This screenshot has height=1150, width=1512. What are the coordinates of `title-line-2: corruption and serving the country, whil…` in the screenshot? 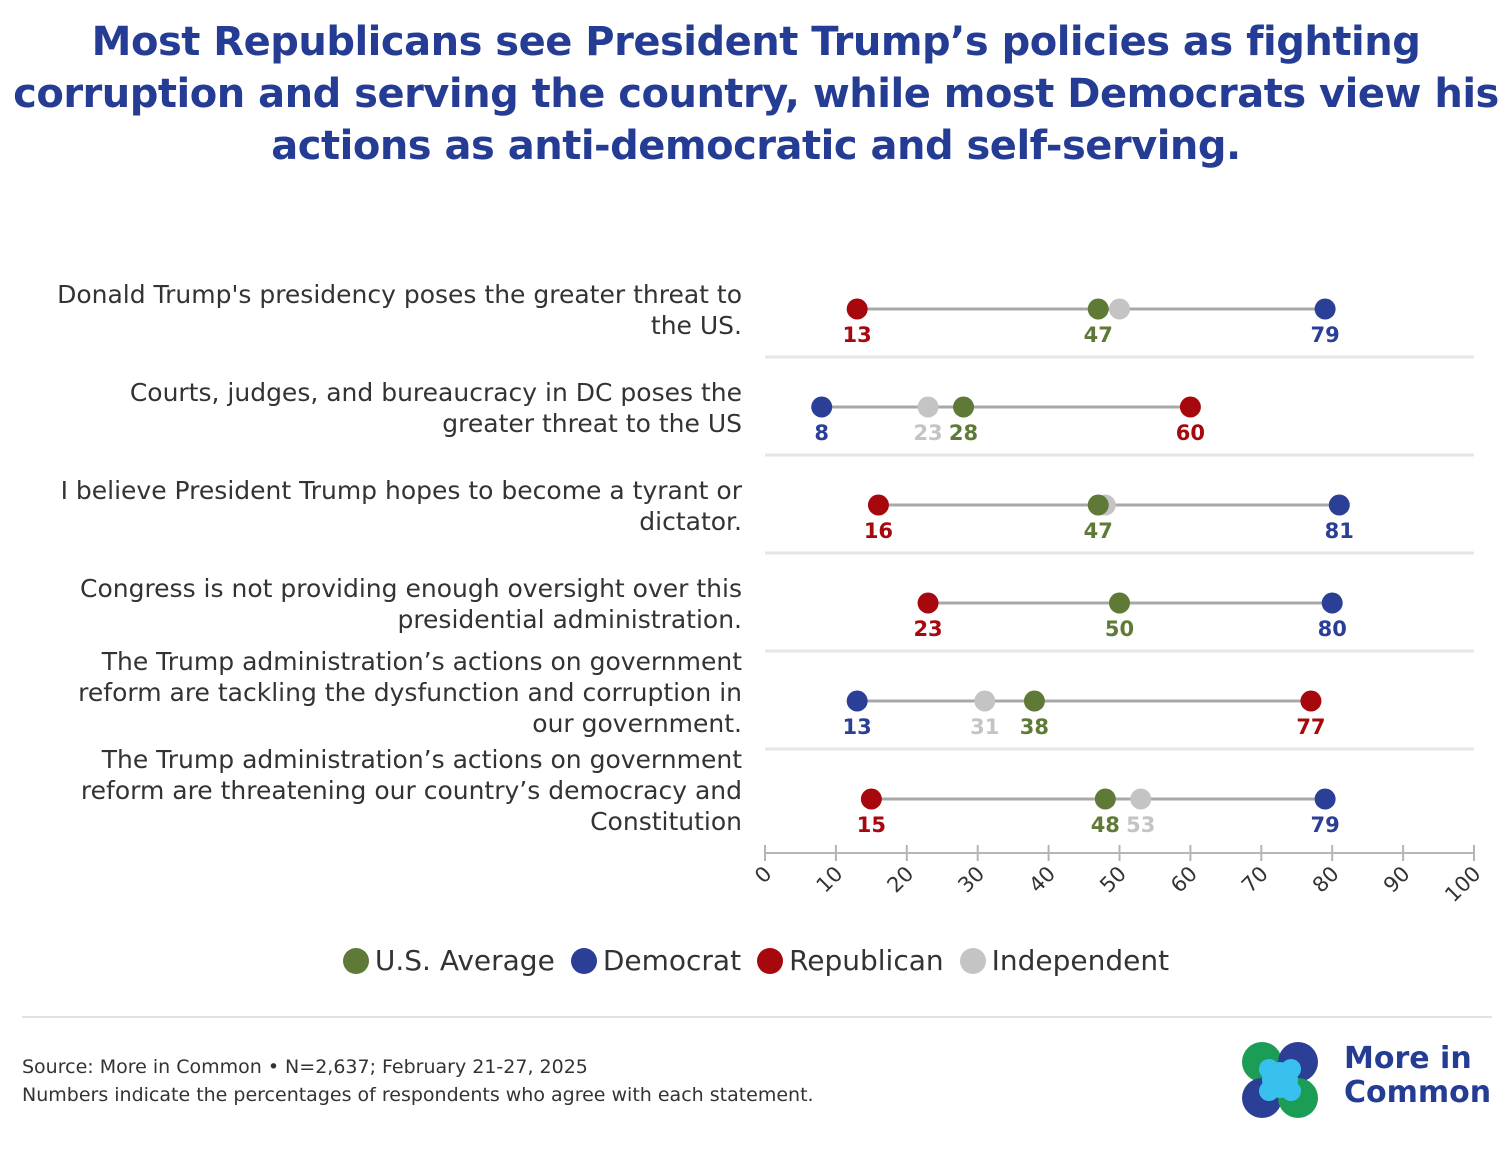 It's located at (756, 94).